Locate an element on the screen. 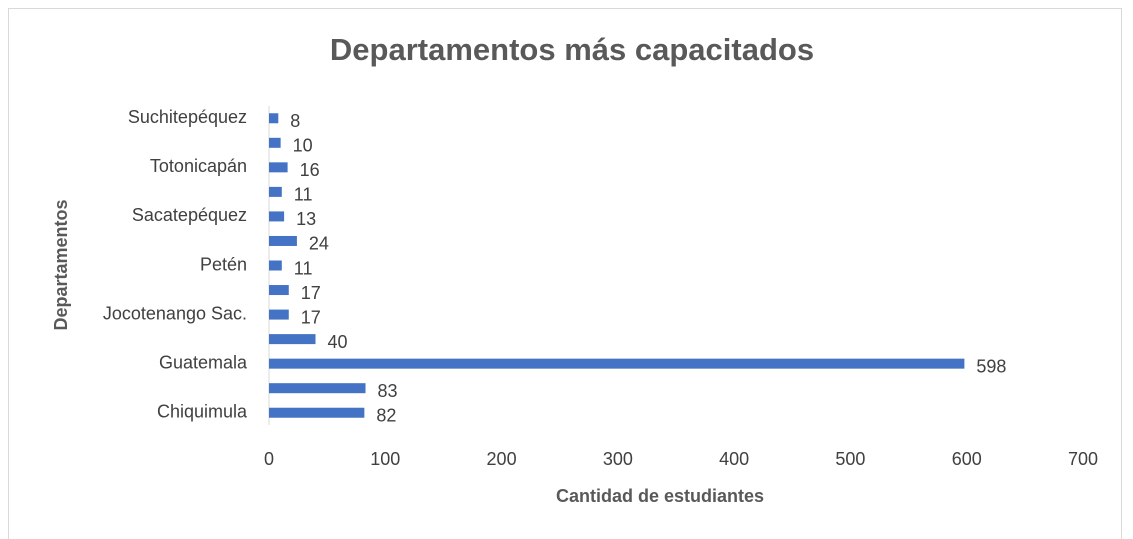  y-tick-label: Petén is located at coordinates (223, 264).